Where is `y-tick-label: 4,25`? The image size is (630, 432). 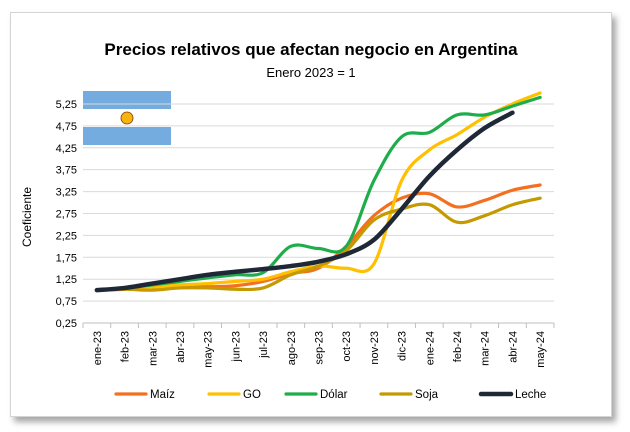 y-tick-label: 4,25 is located at coordinates (66, 149).